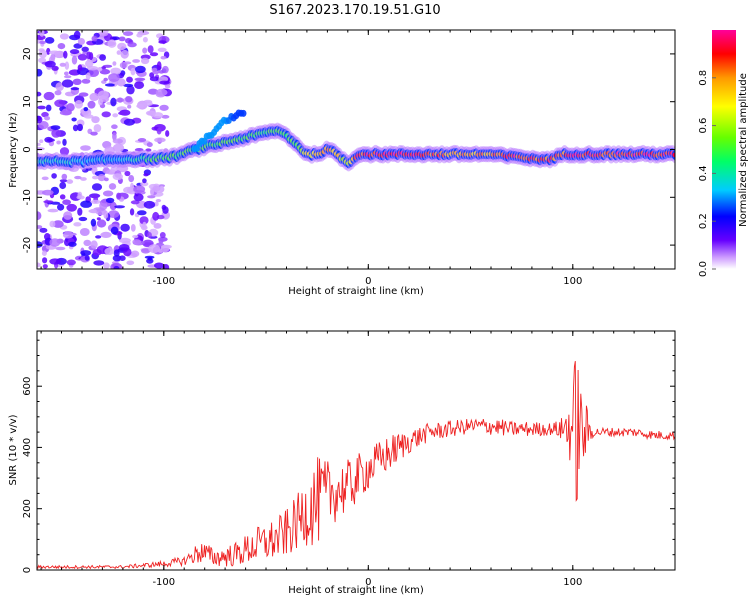  Describe the element at coordinates (368, 582) in the screenshot. I see `x-tick-label-snr: 0` at that location.